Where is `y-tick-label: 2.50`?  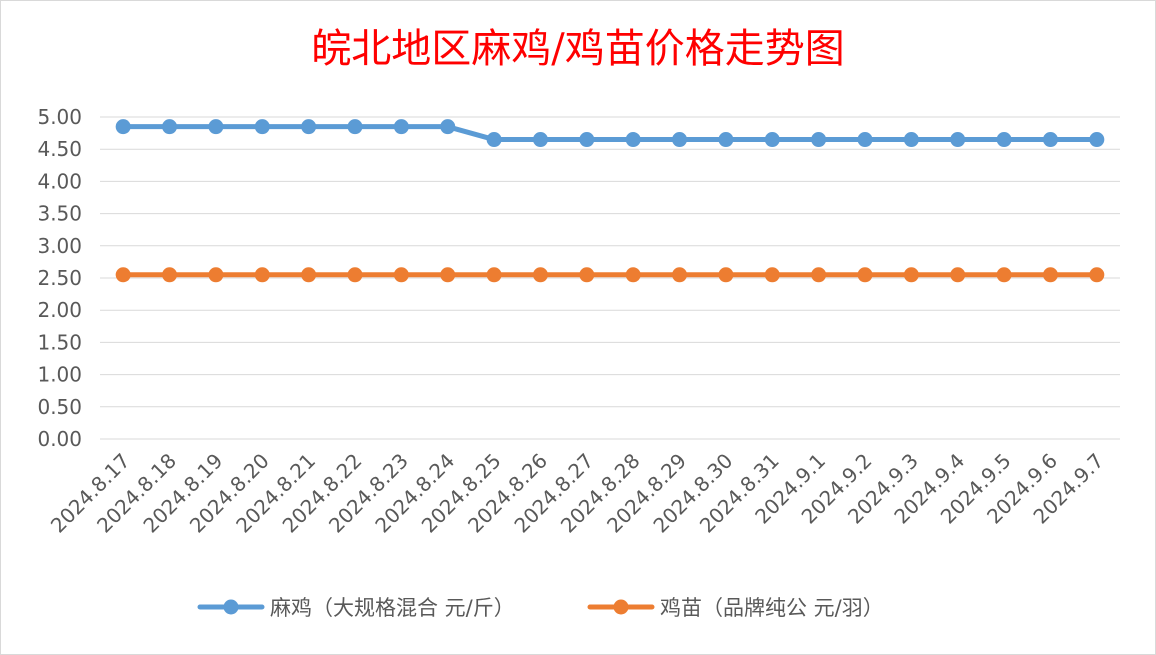
y-tick-label: 2.50 is located at coordinates (59, 278).